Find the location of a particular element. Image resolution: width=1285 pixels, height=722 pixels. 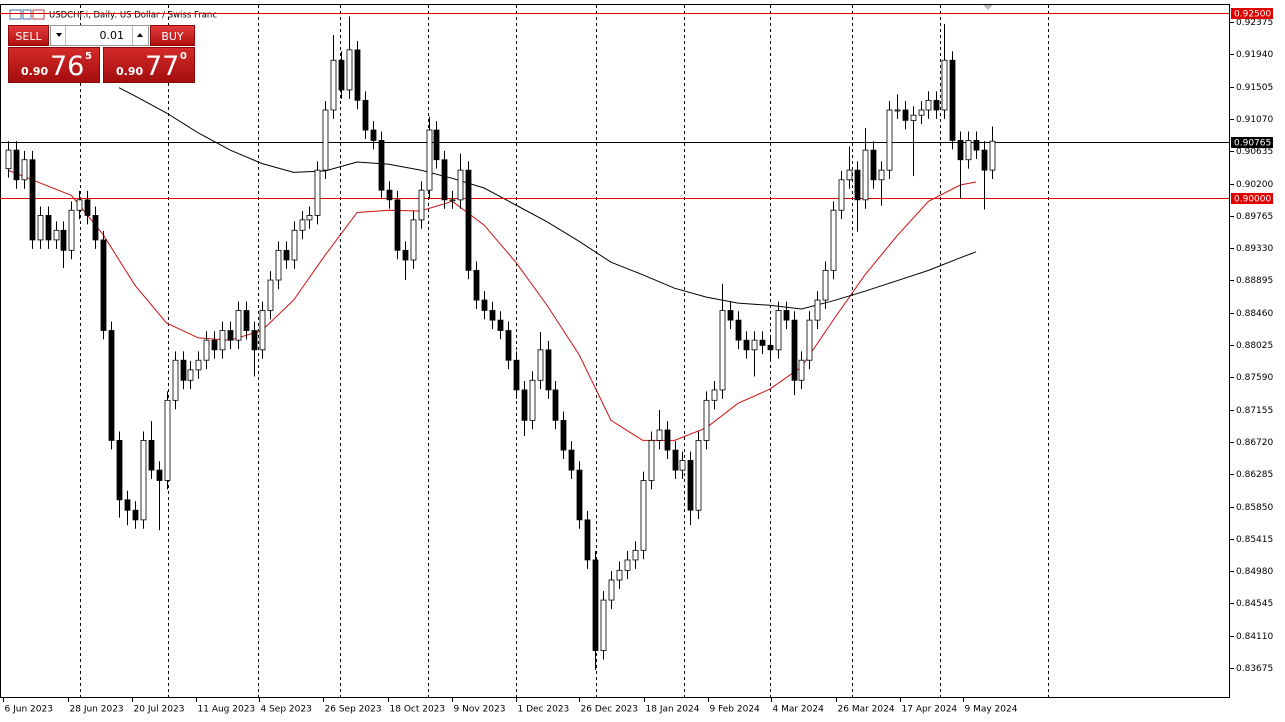

x-tick-label: 18 Jan 2024 is located at coordinates (673, 710).